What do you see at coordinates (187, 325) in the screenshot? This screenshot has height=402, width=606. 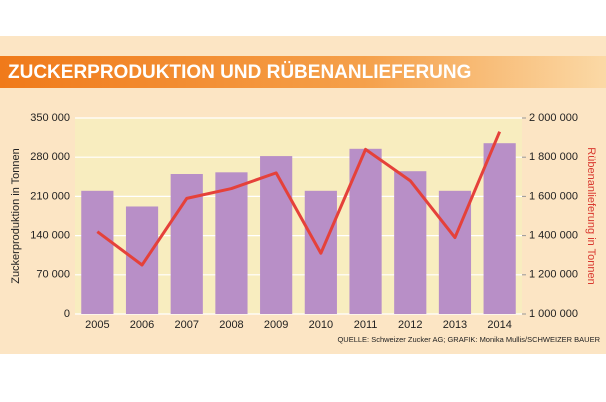 I see `x-tick-label: 2007` at bounding box center [187, 325].